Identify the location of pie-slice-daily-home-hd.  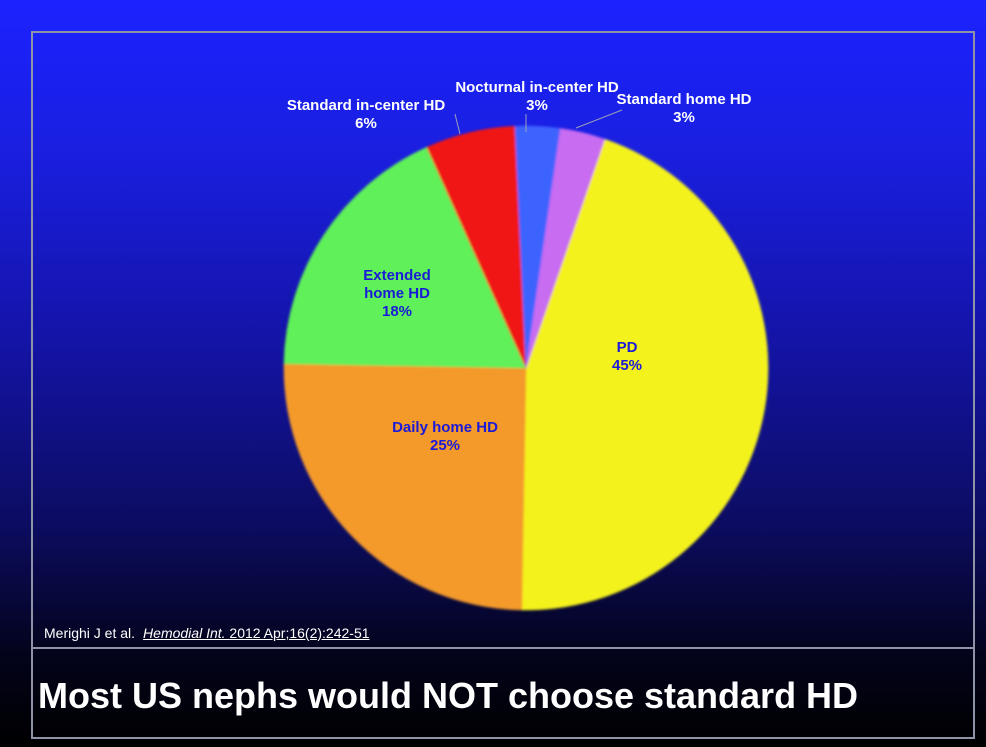
(405, 487).